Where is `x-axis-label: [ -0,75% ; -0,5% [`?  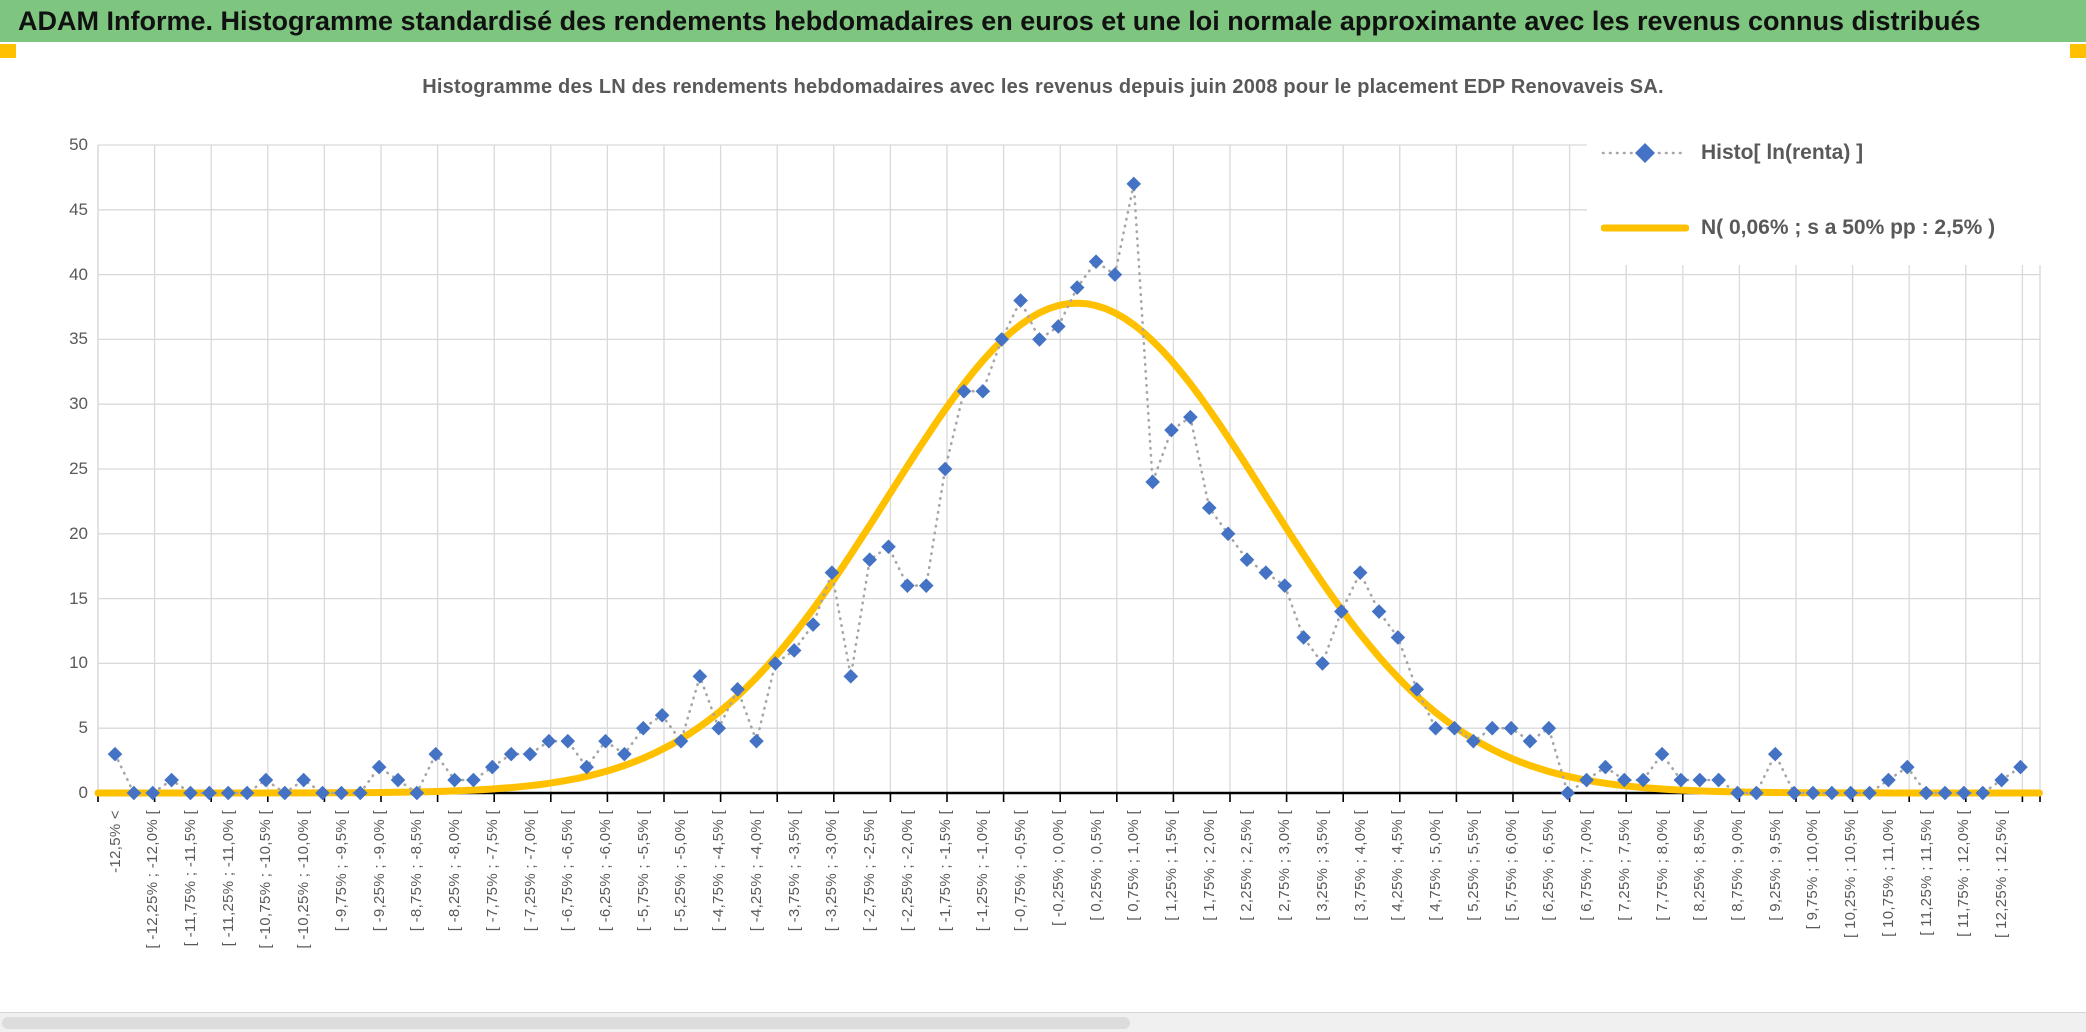
x-axis-label: [ -0,75% ; -0,5% [ is located at coordinates (1021, 871).